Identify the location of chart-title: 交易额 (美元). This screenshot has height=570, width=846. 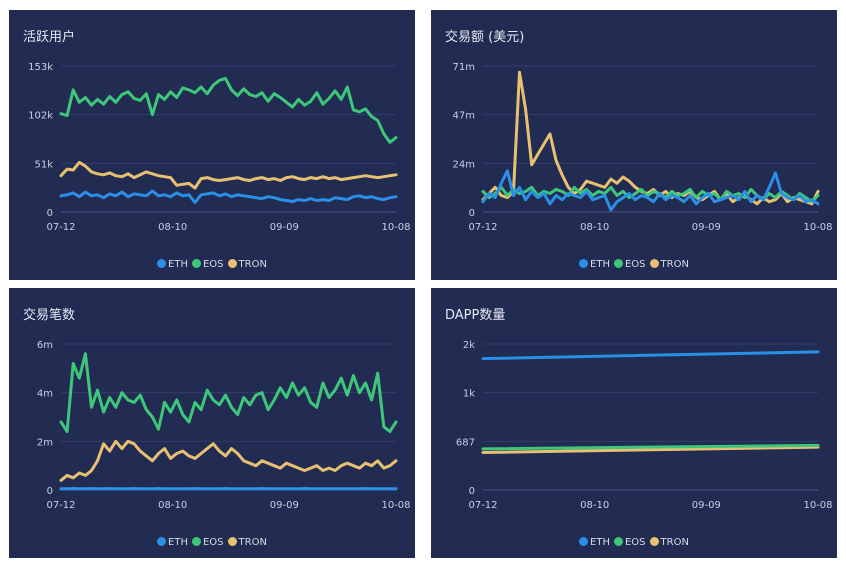
(485, 37).